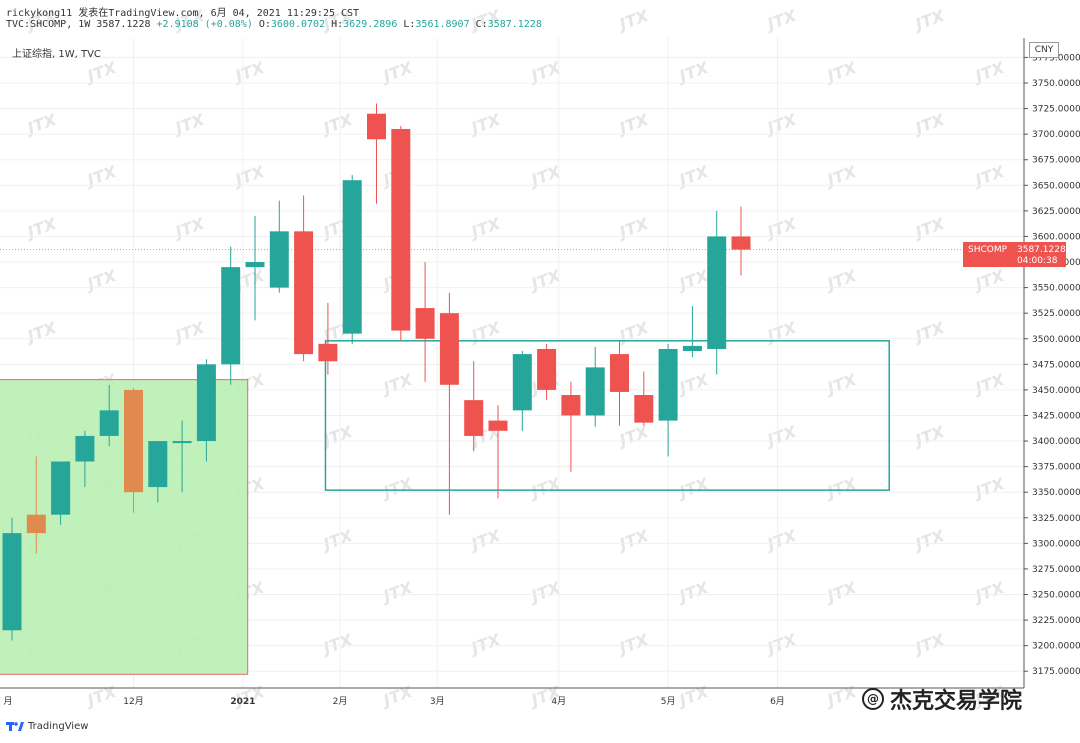 The image size is (1080, 743). Describe the element at coordinates (1044, 50) in the screenshot. I see `currency-badge: CNY` at that location.